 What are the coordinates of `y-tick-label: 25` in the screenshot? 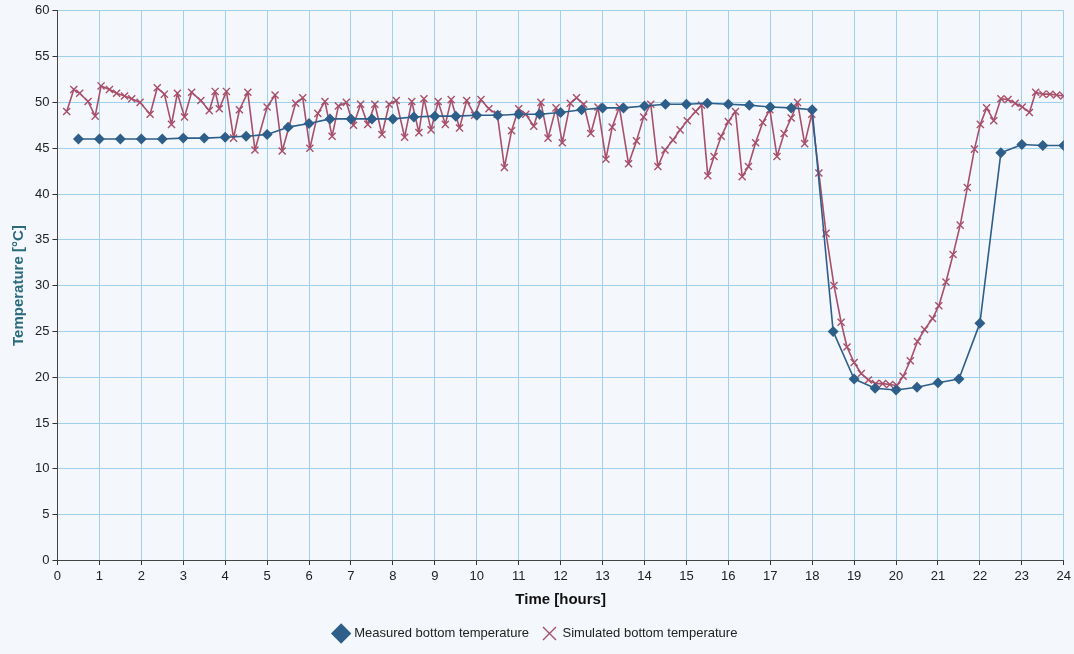 It's located at (42, 330).